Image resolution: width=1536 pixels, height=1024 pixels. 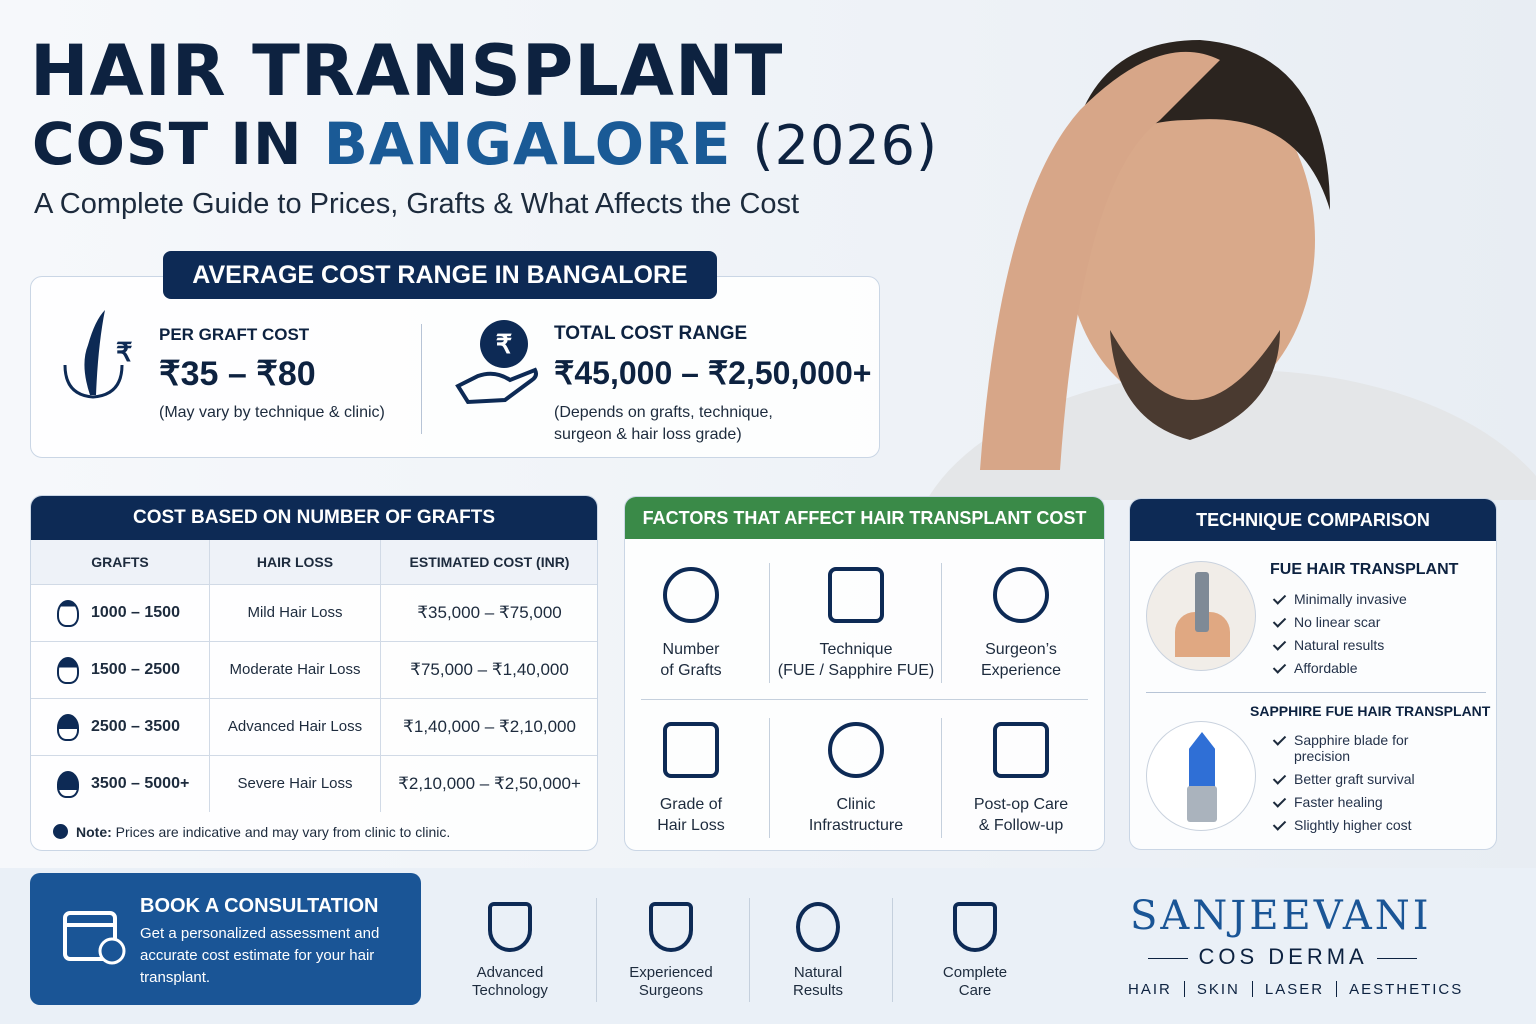 What do you see at coordinates (237, 374) in the screenshot?
I see `per-graft-value: ₹35 – ₹80` at bounding box center [237, 374].